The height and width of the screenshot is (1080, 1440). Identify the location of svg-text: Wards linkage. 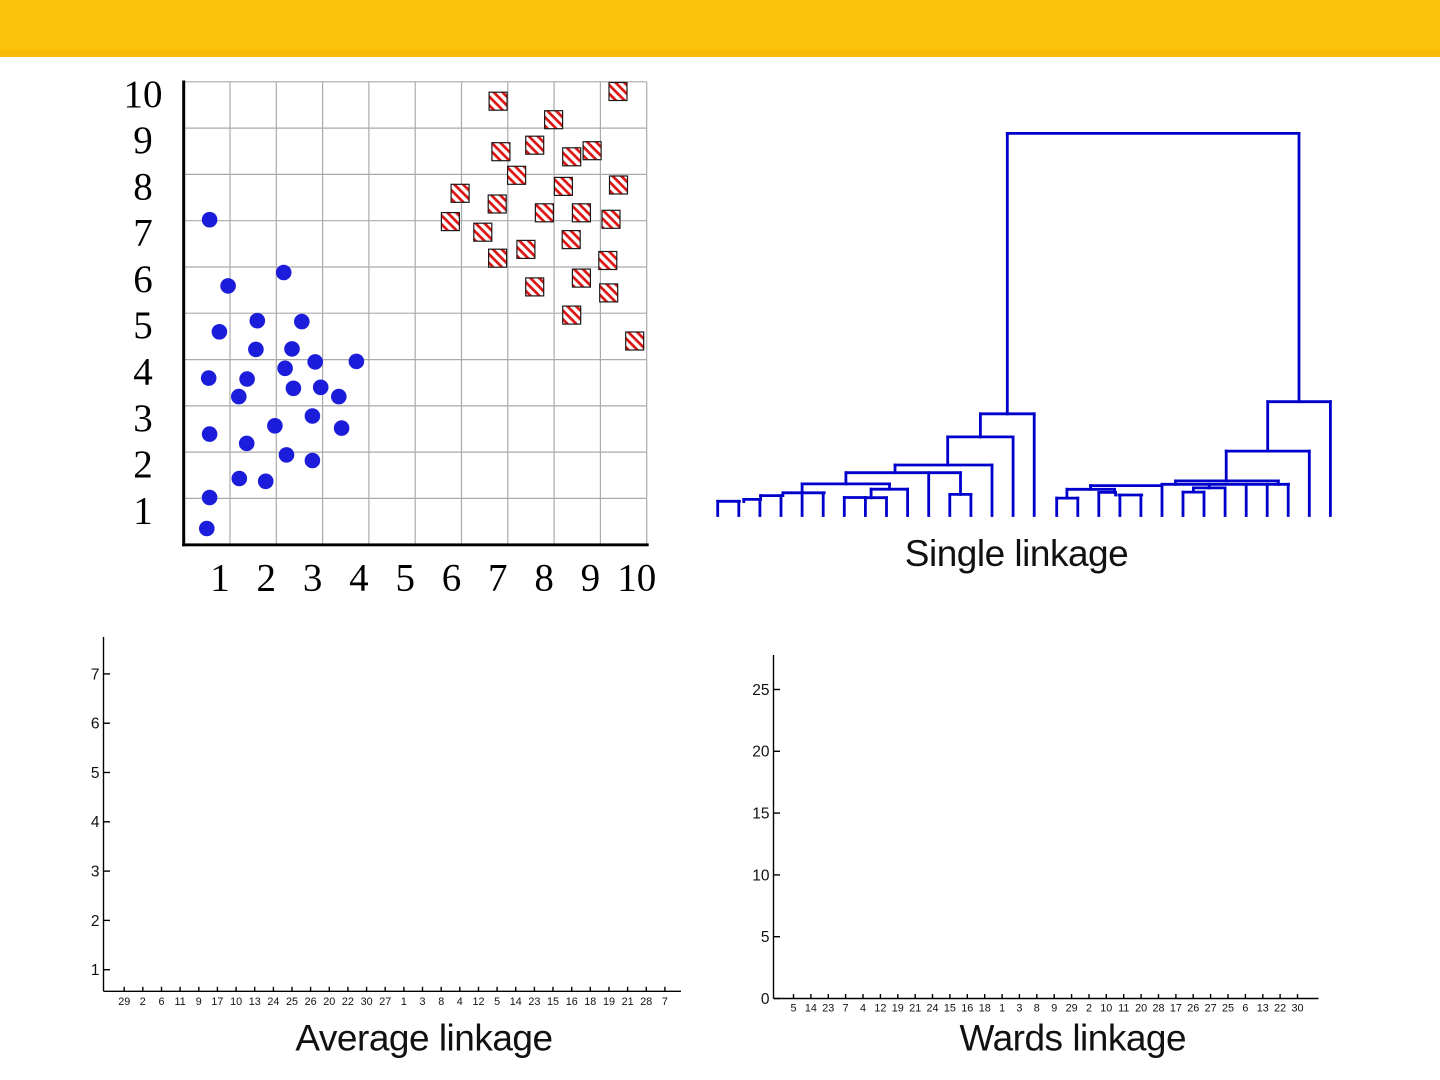
(1073, 1038).